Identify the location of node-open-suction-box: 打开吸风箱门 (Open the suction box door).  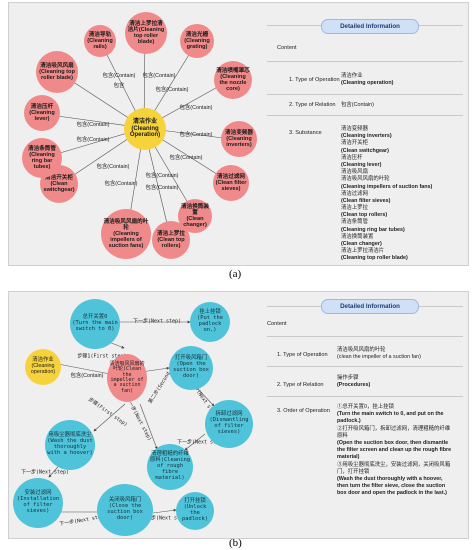
(191, 368).